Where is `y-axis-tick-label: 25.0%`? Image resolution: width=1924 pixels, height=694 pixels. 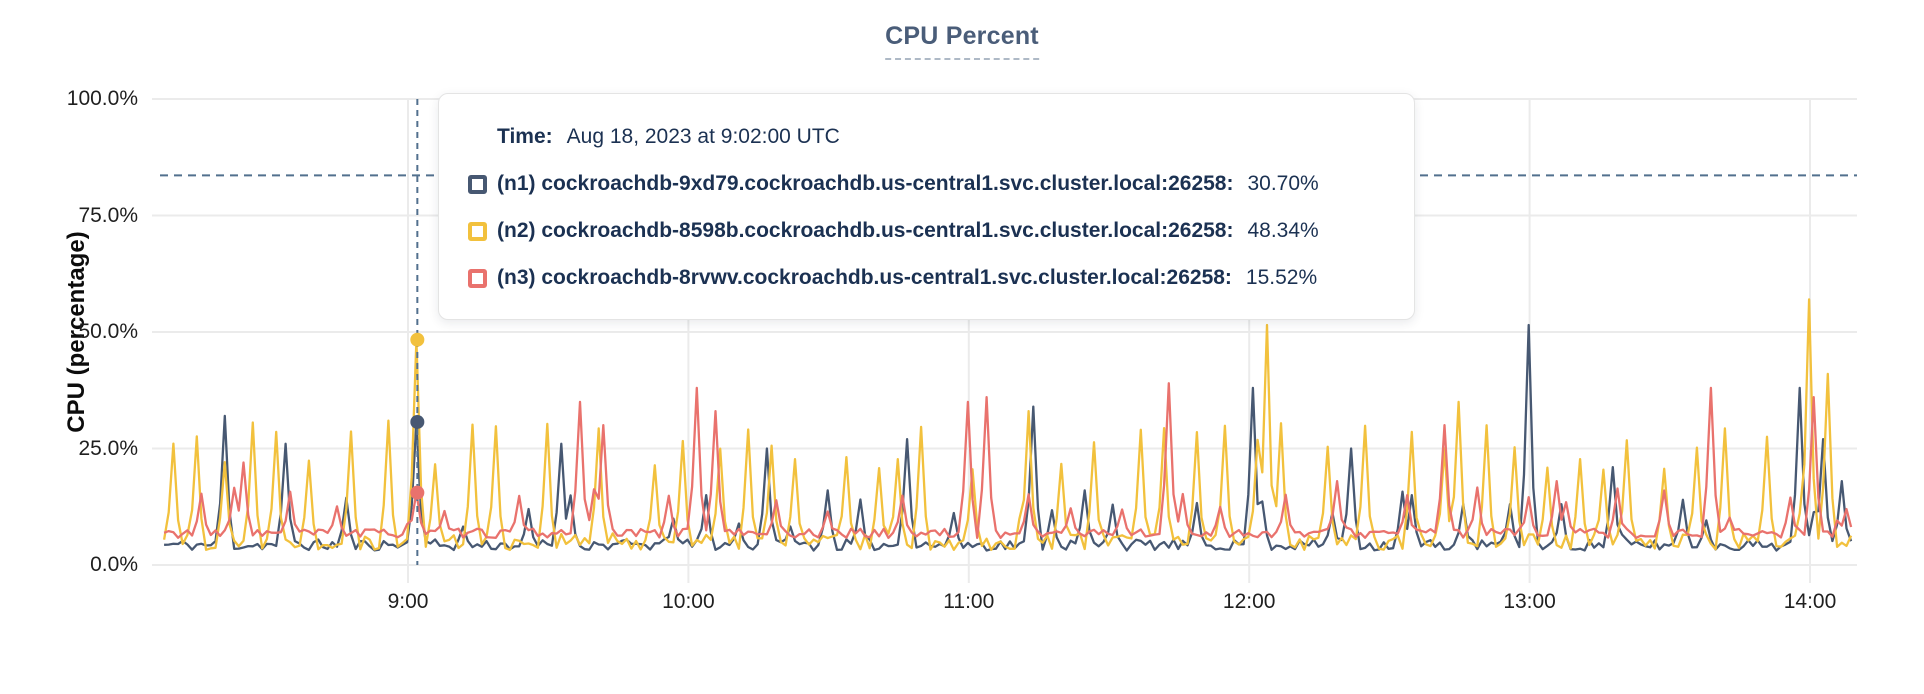
y-axis-tick-label: 25.0% is located at coordinates (108, 448).